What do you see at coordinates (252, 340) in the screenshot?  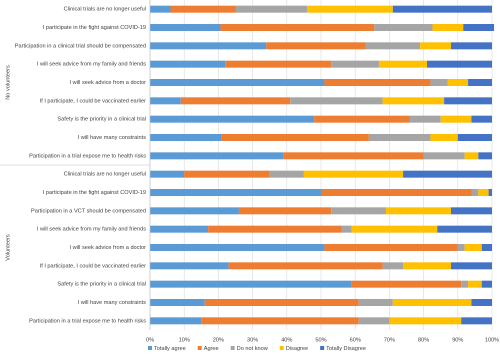 I see `x-tick-label: 30%` at bounding box center [252, 340].